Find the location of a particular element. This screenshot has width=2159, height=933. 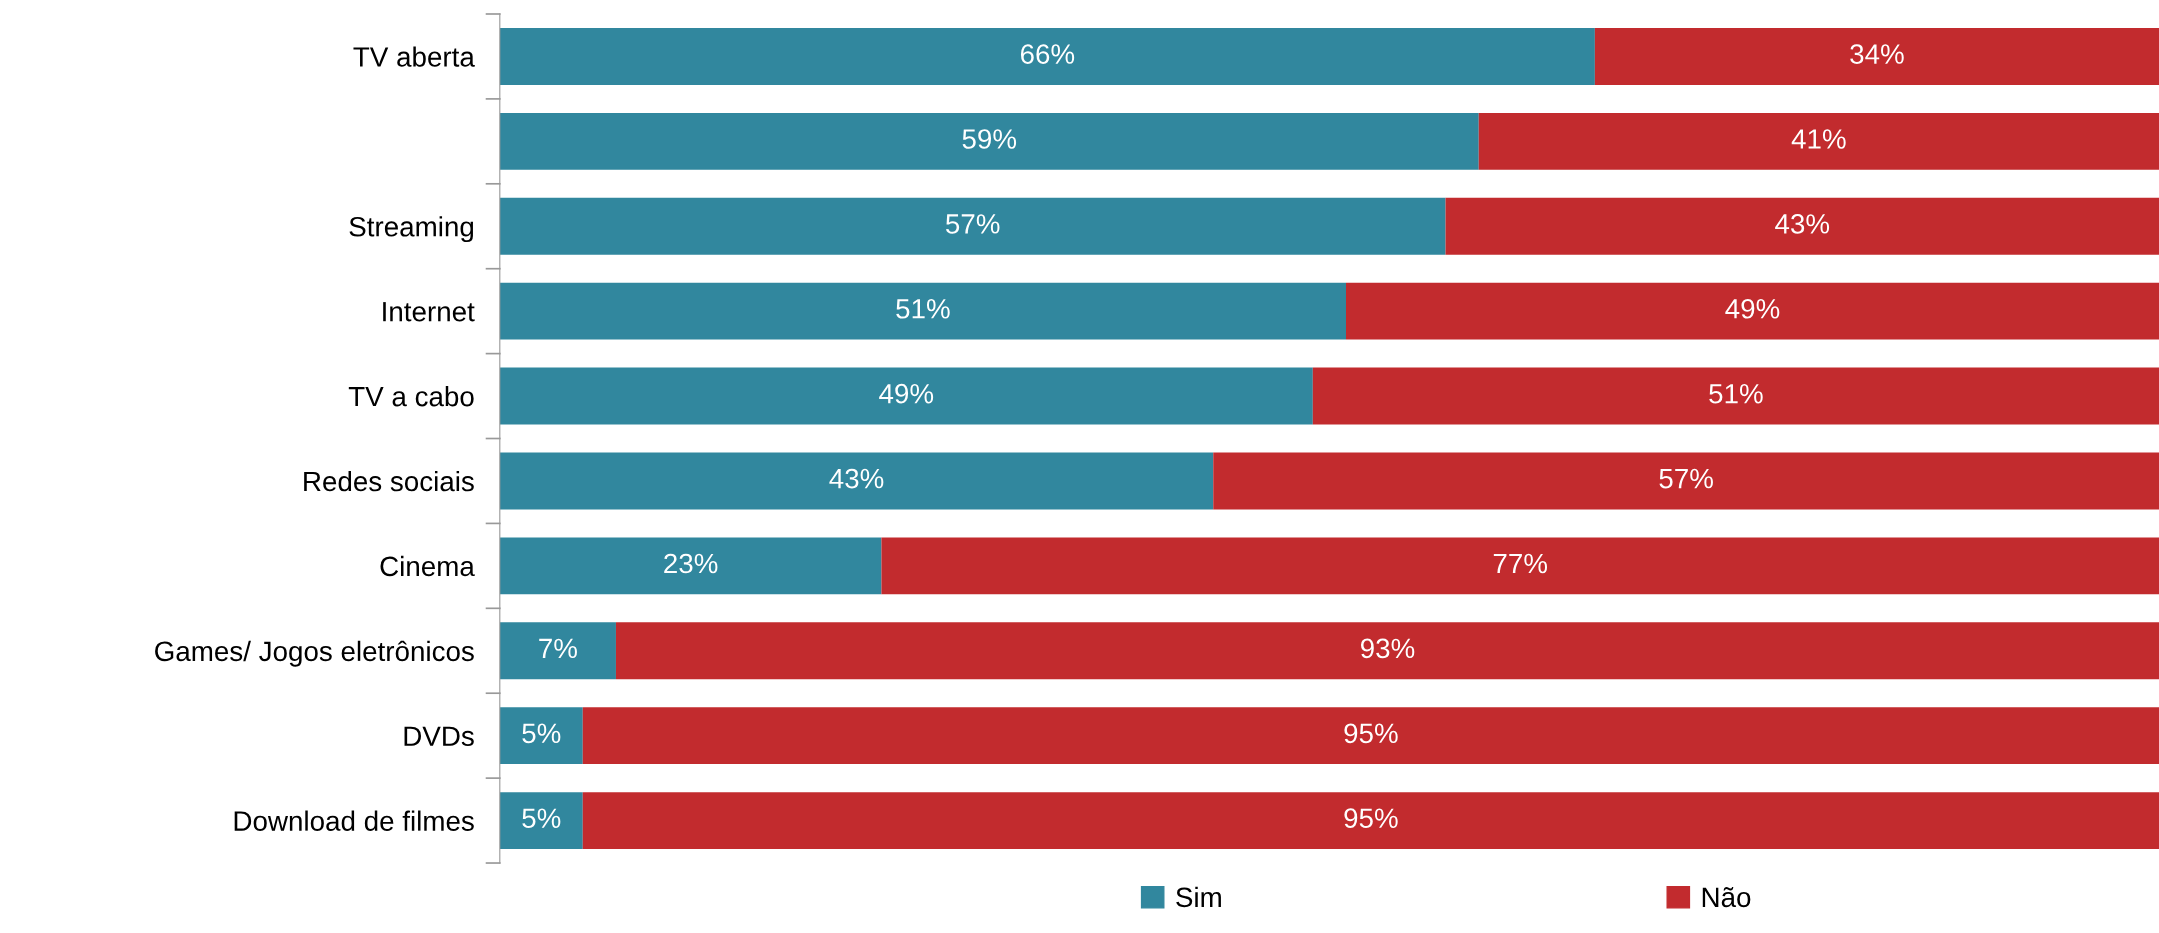

data-label: 66% is located at coordinates (1047, 54).